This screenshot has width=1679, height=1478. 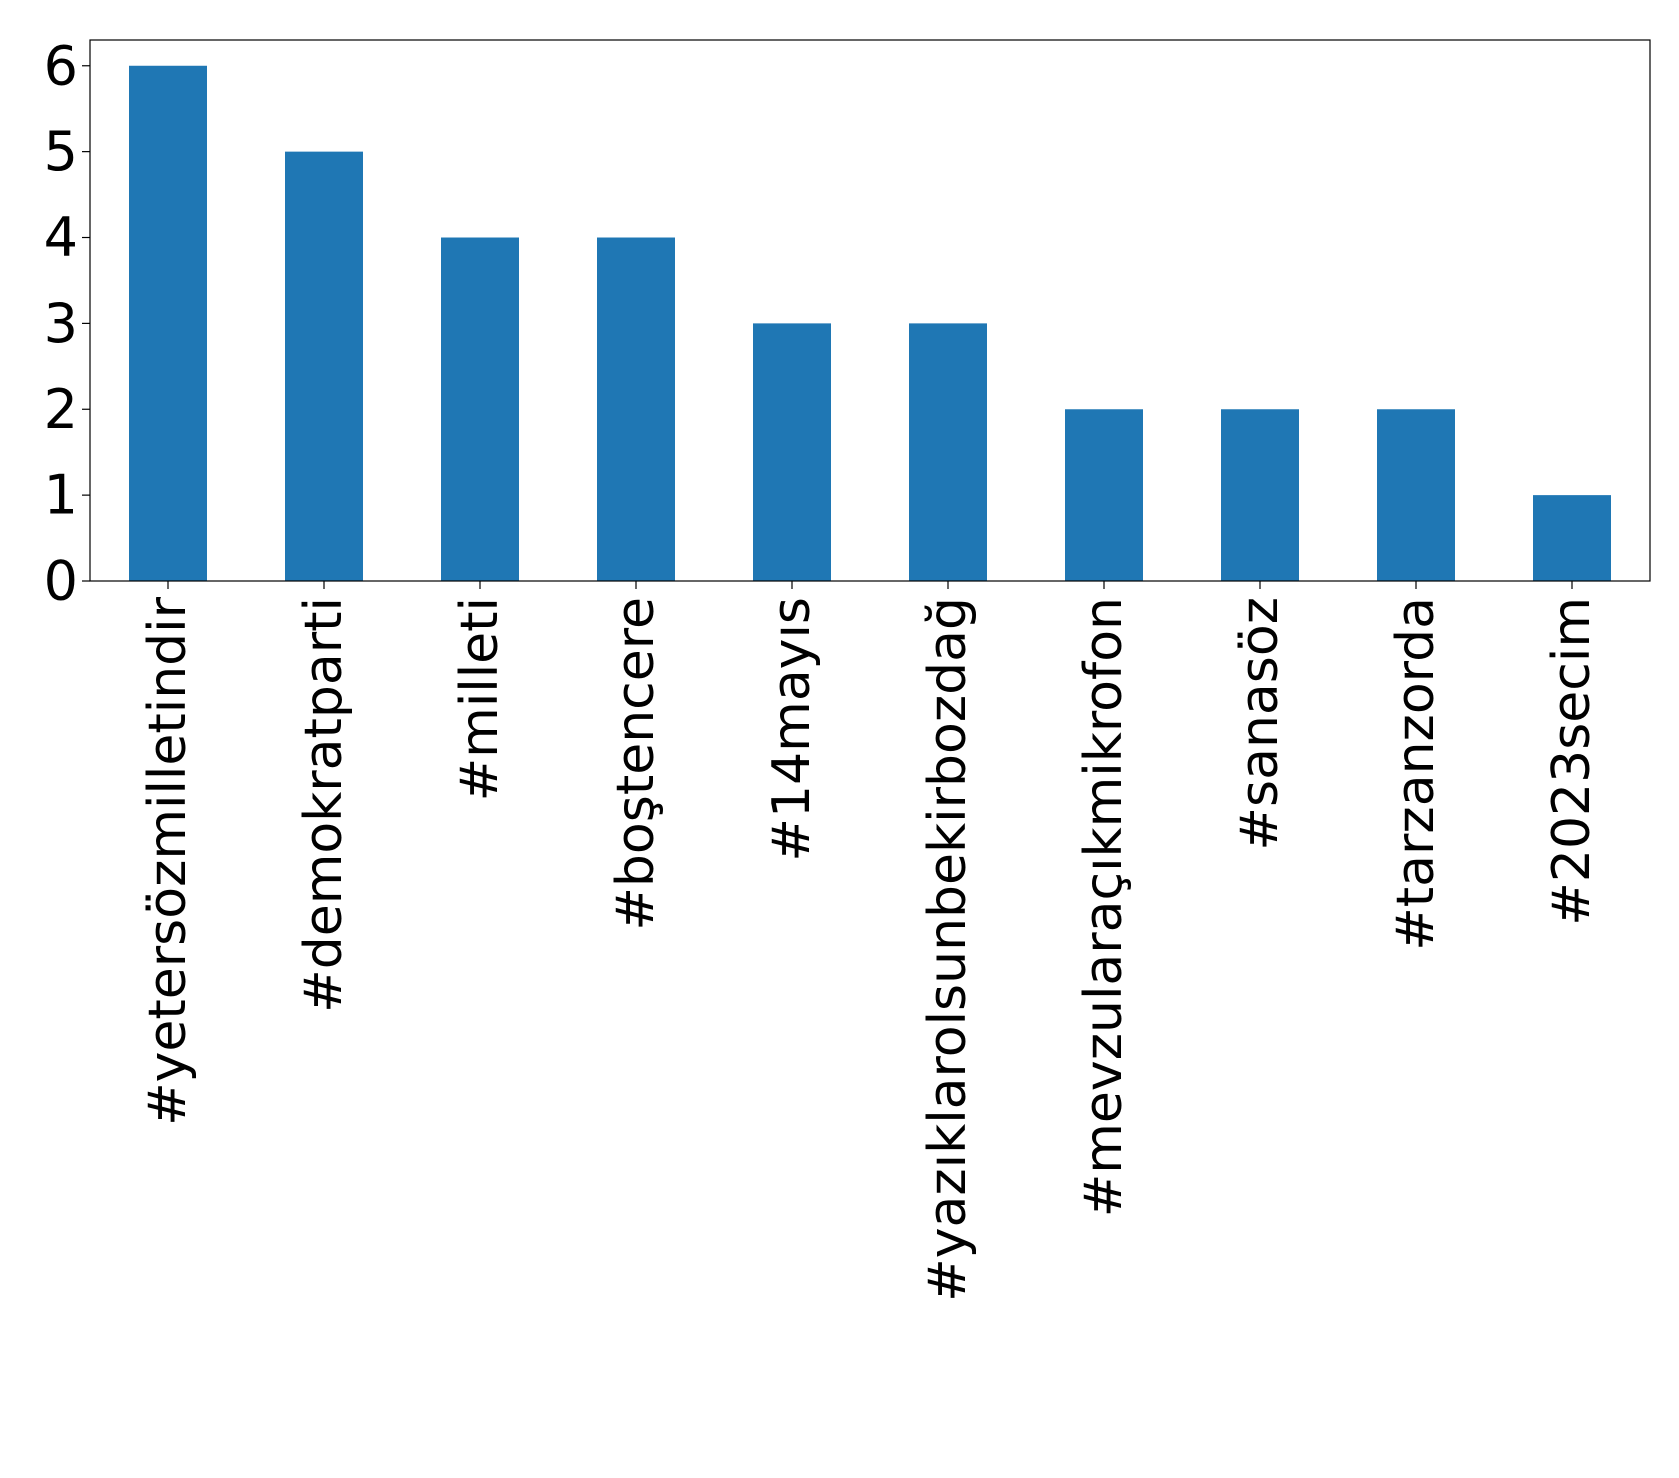 I want to click on x-tick-label: #sanasöz, so click(x=1260, y=724).